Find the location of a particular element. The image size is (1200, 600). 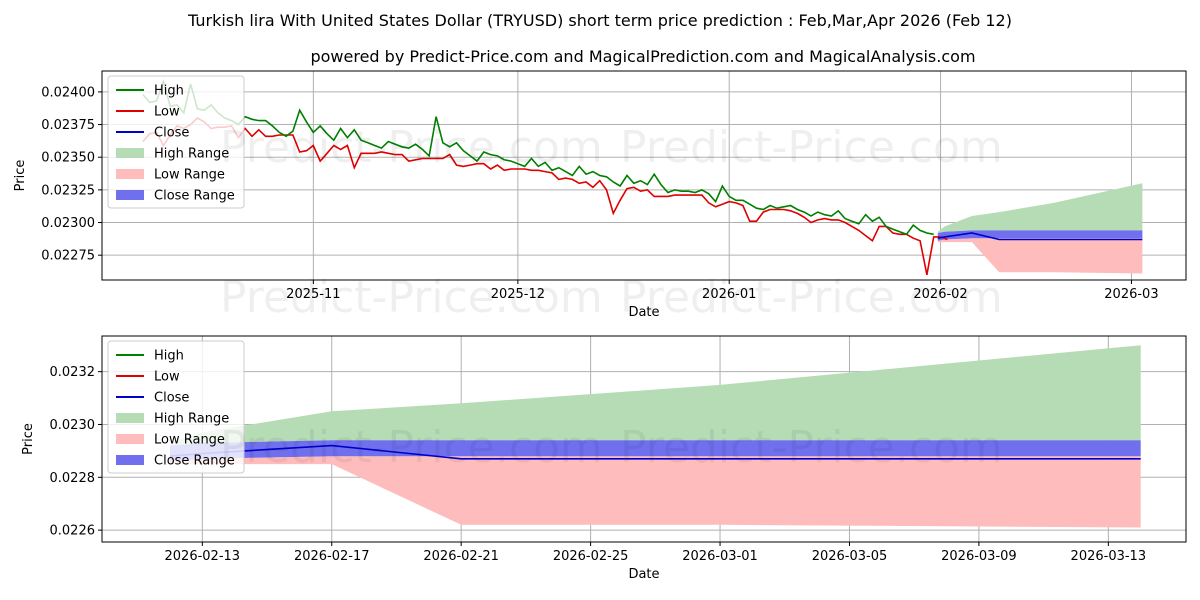

x-tick-label: 2026-01 is located at coordinates (729, 294).